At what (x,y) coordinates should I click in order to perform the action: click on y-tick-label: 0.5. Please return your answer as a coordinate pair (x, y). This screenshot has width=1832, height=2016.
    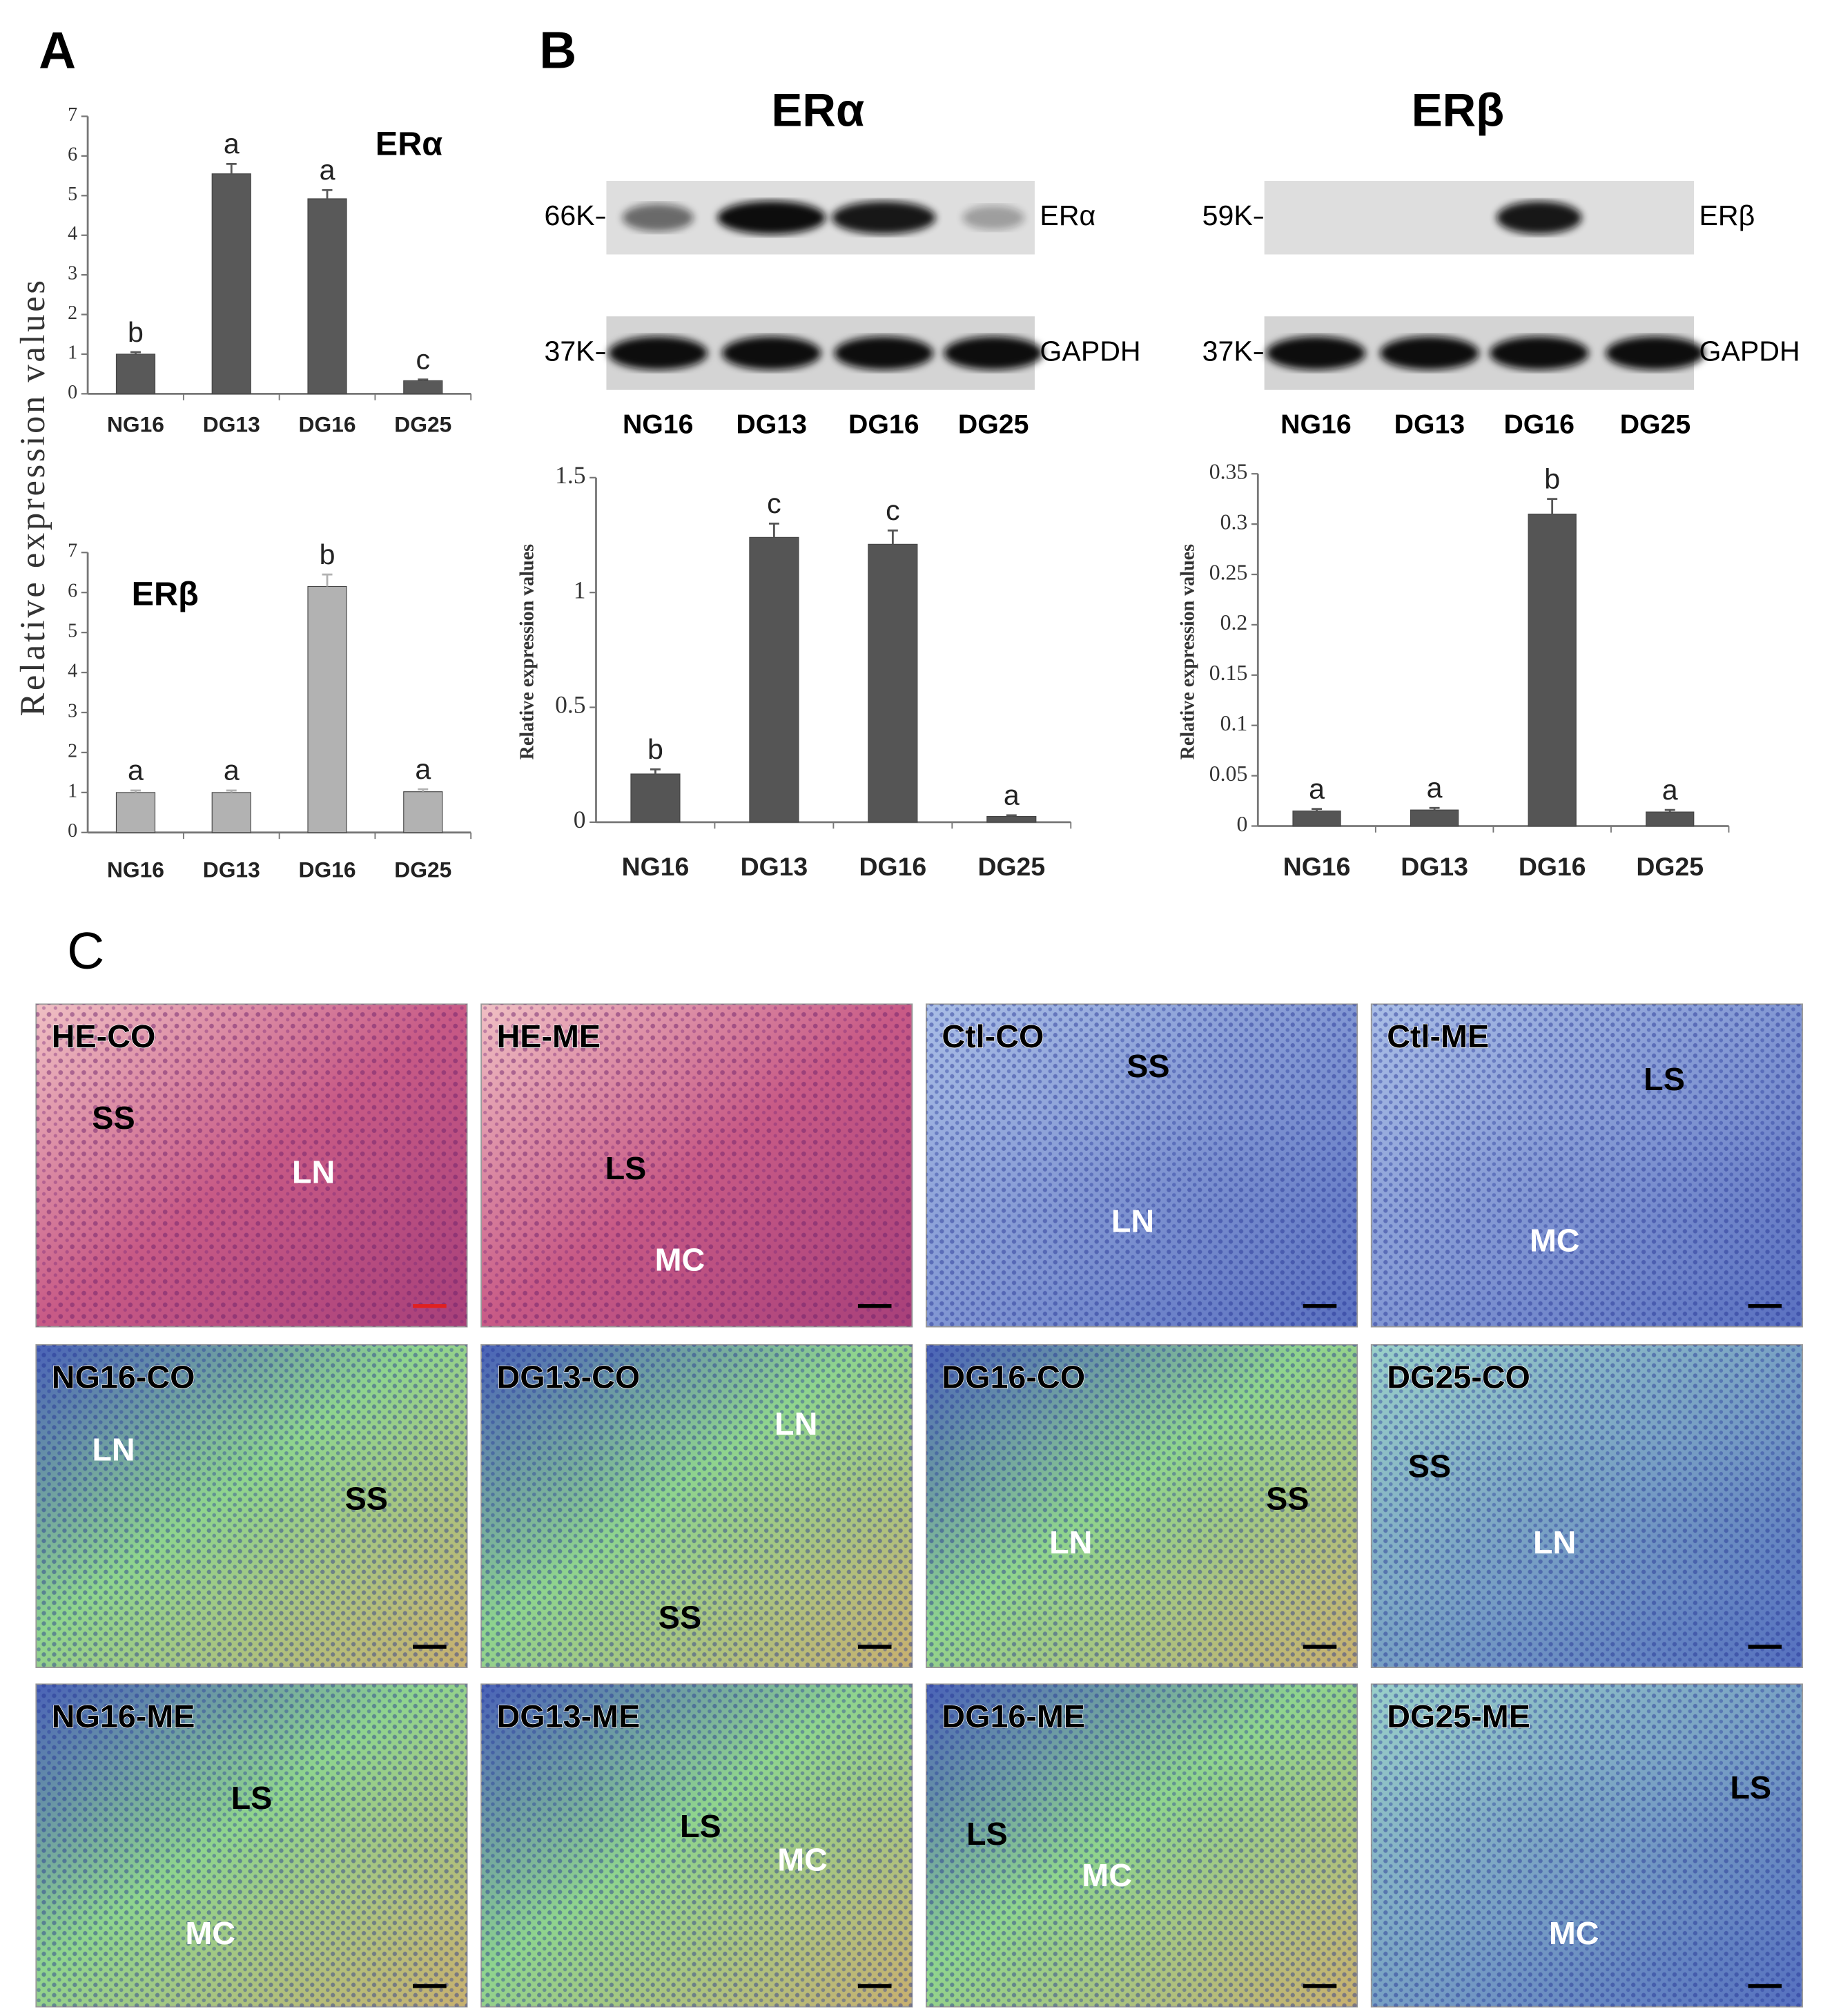
    Looking at the image, I should click on (570, 705).